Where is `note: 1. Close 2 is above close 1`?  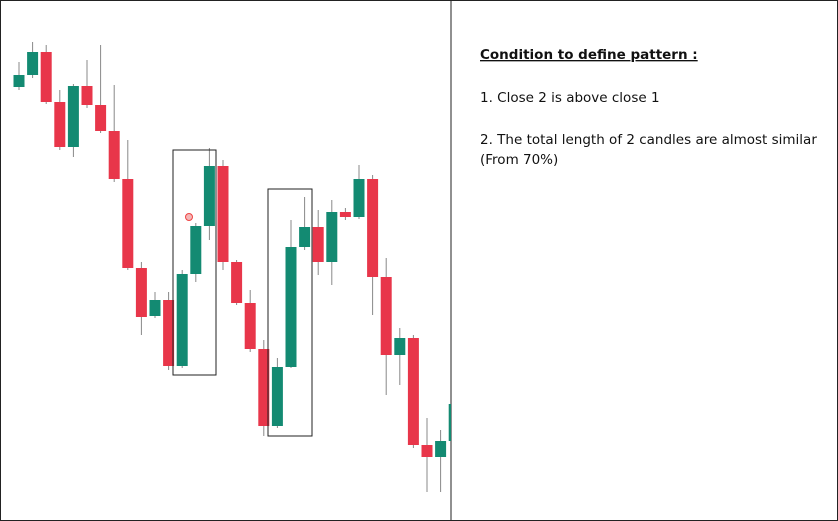
note: 1. Close 2 is above close 1 is located at coordinates (570, 98).